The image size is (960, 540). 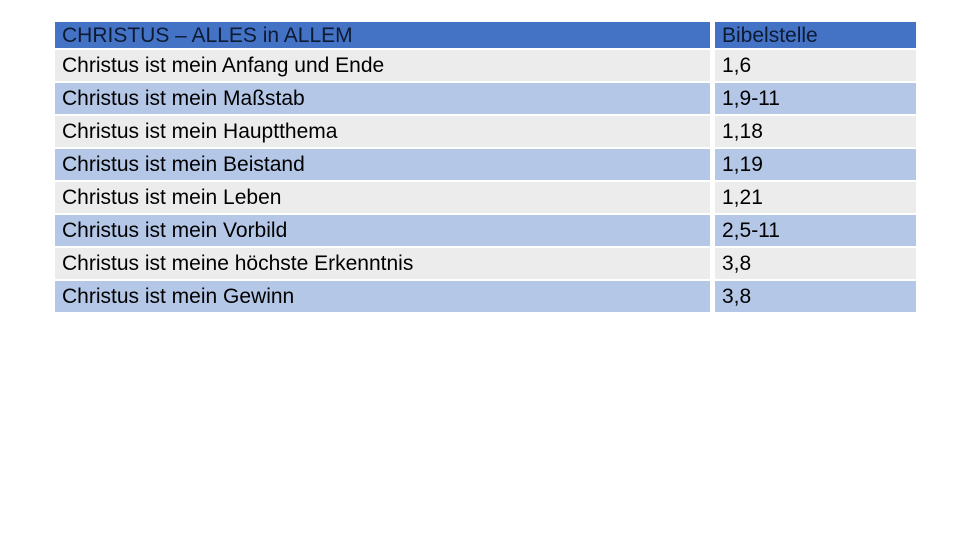 What do you see at coordinates (815, 98) in the screenshot?
I see `row-ref: 1,9-11` at bounding box center [815, 98].